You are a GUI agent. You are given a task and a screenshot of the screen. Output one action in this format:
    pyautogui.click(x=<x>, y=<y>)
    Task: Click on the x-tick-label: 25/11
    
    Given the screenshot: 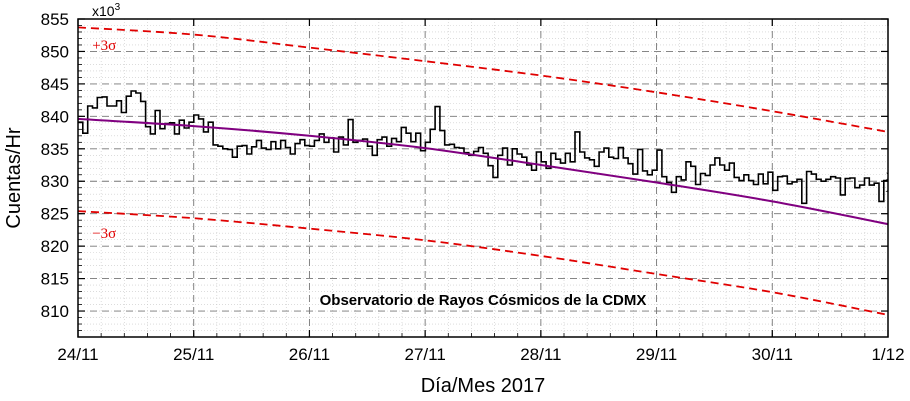 What is the action you would take?
    pyautogui.click(x=193, y=354)
    